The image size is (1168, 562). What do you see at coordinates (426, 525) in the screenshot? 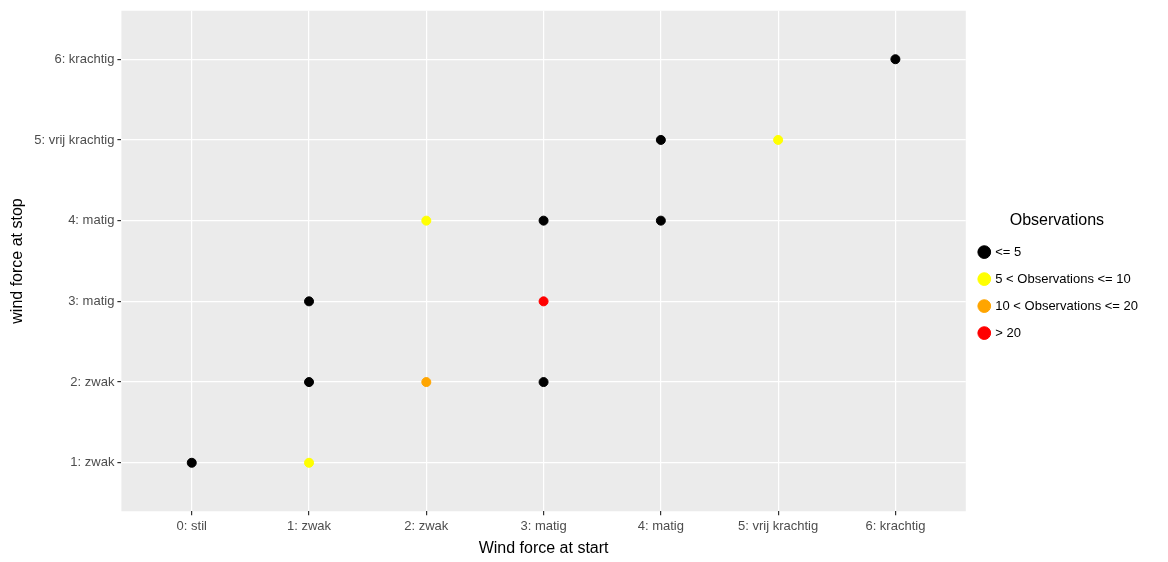
I see `x-tick-label: 2: zwak` at bounding box center [426, 525].